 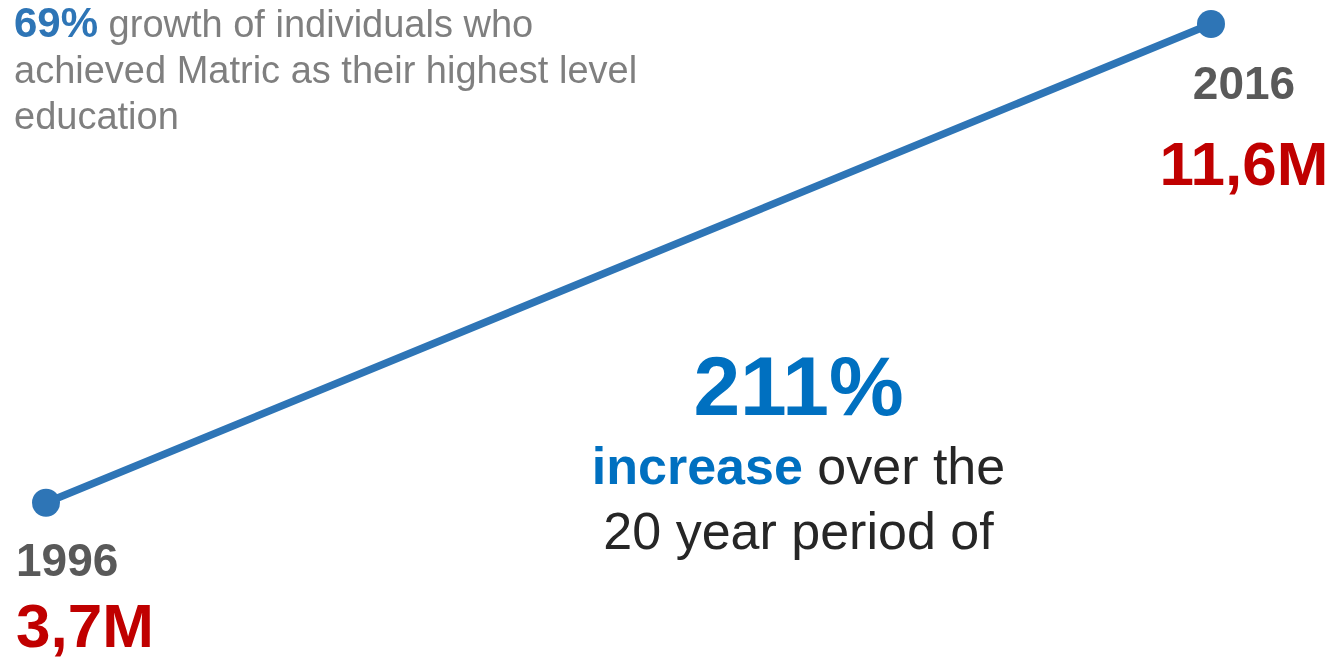 I want to click on data-label: 11,6M, so click(x=1244, y=163).